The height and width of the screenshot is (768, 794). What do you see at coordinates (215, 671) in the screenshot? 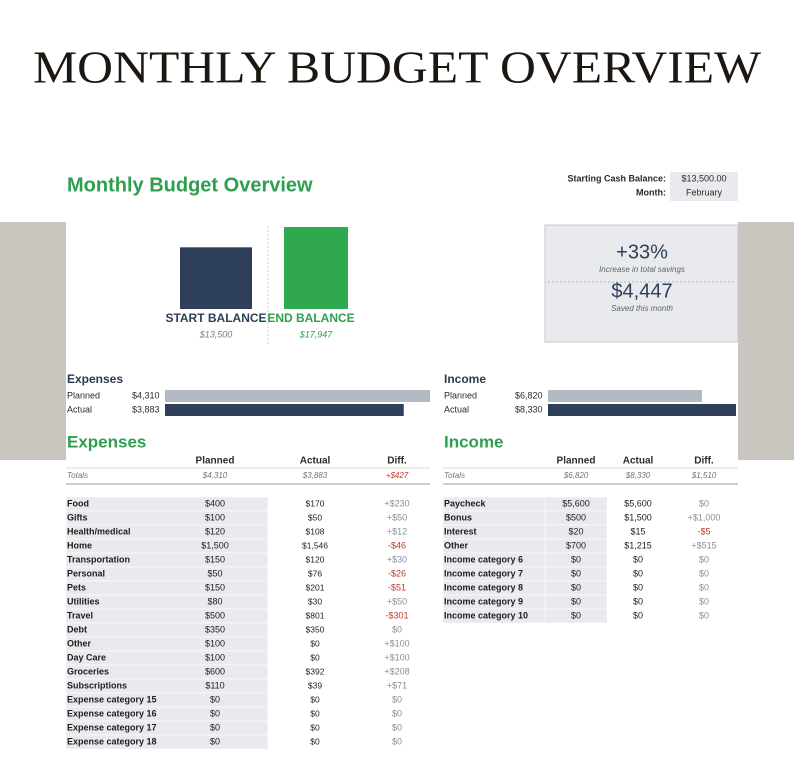
I see `table-cell: $600` at bounding box center [215, 671].